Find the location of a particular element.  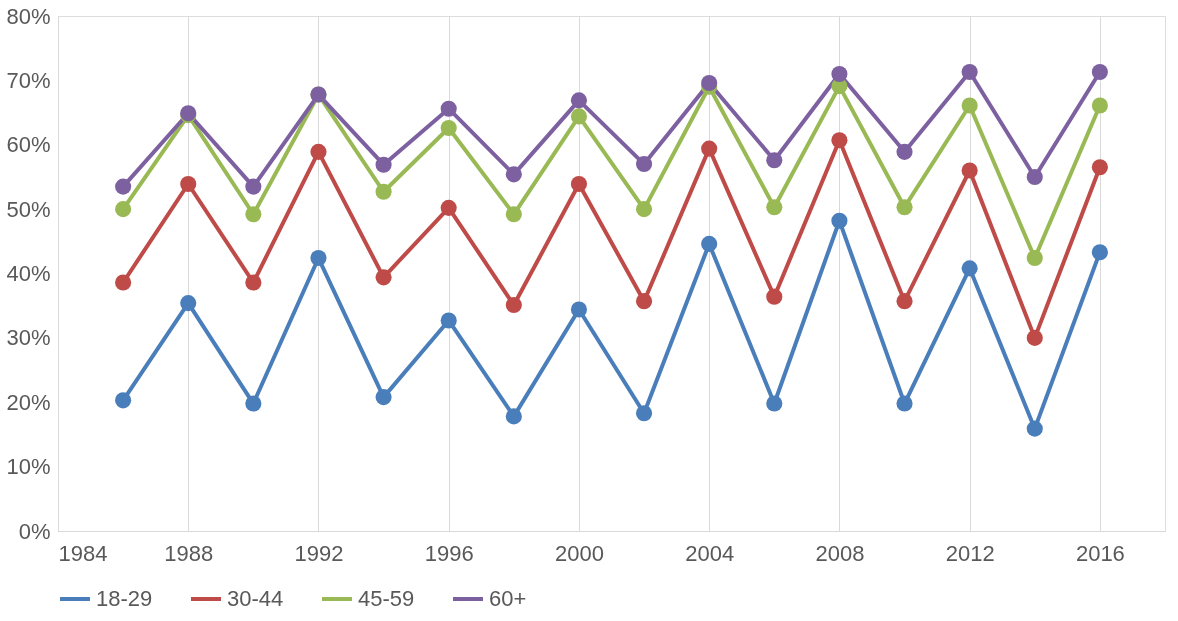

legend-label: 18-29 is located at coordinates (124, 598).